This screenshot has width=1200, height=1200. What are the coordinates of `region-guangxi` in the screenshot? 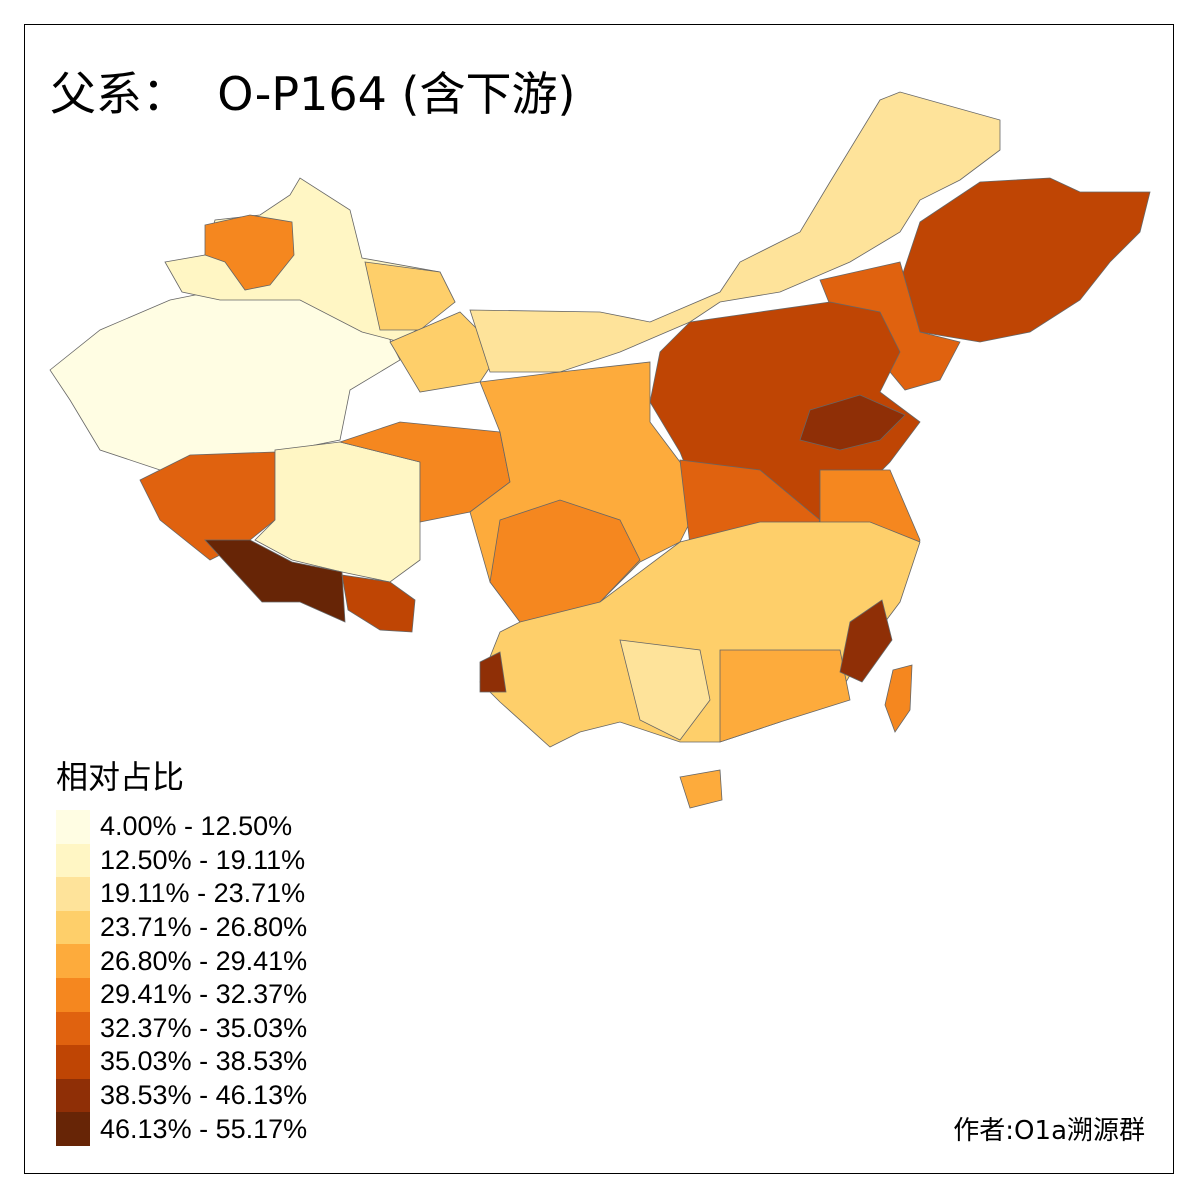 It's located at (665, 690).